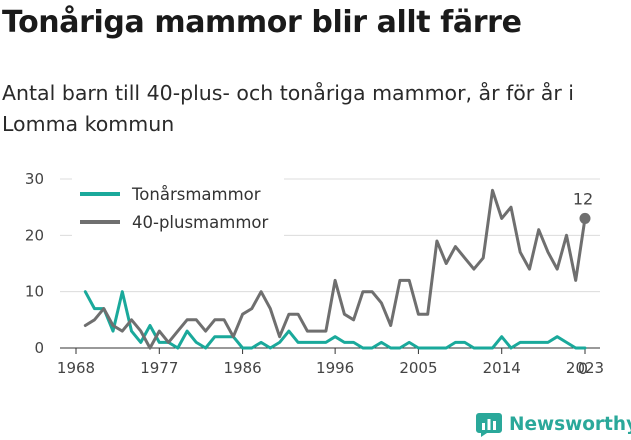 The image size is (631, 440). I want to click on end-labels: 0 12, so click(583, 283).